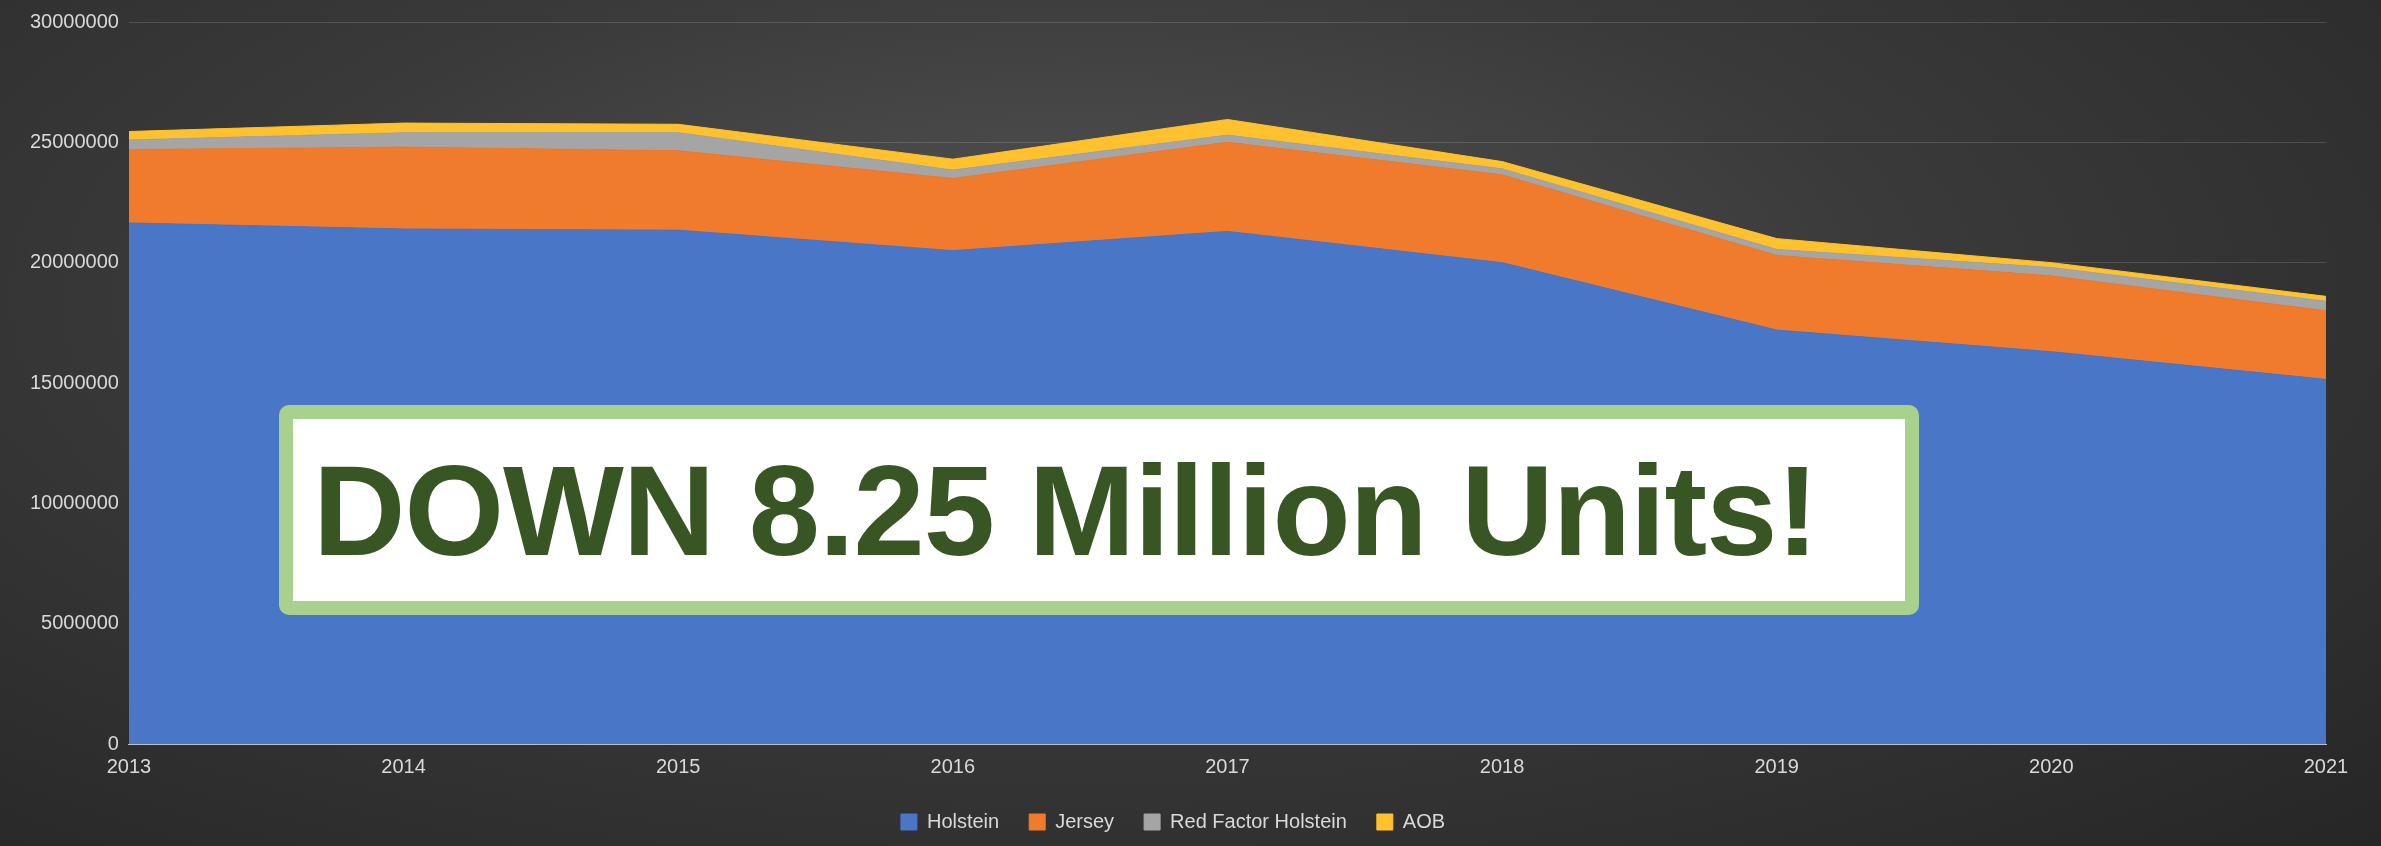  I want to click on y-tick-label: 30000000, so click(74, 20).